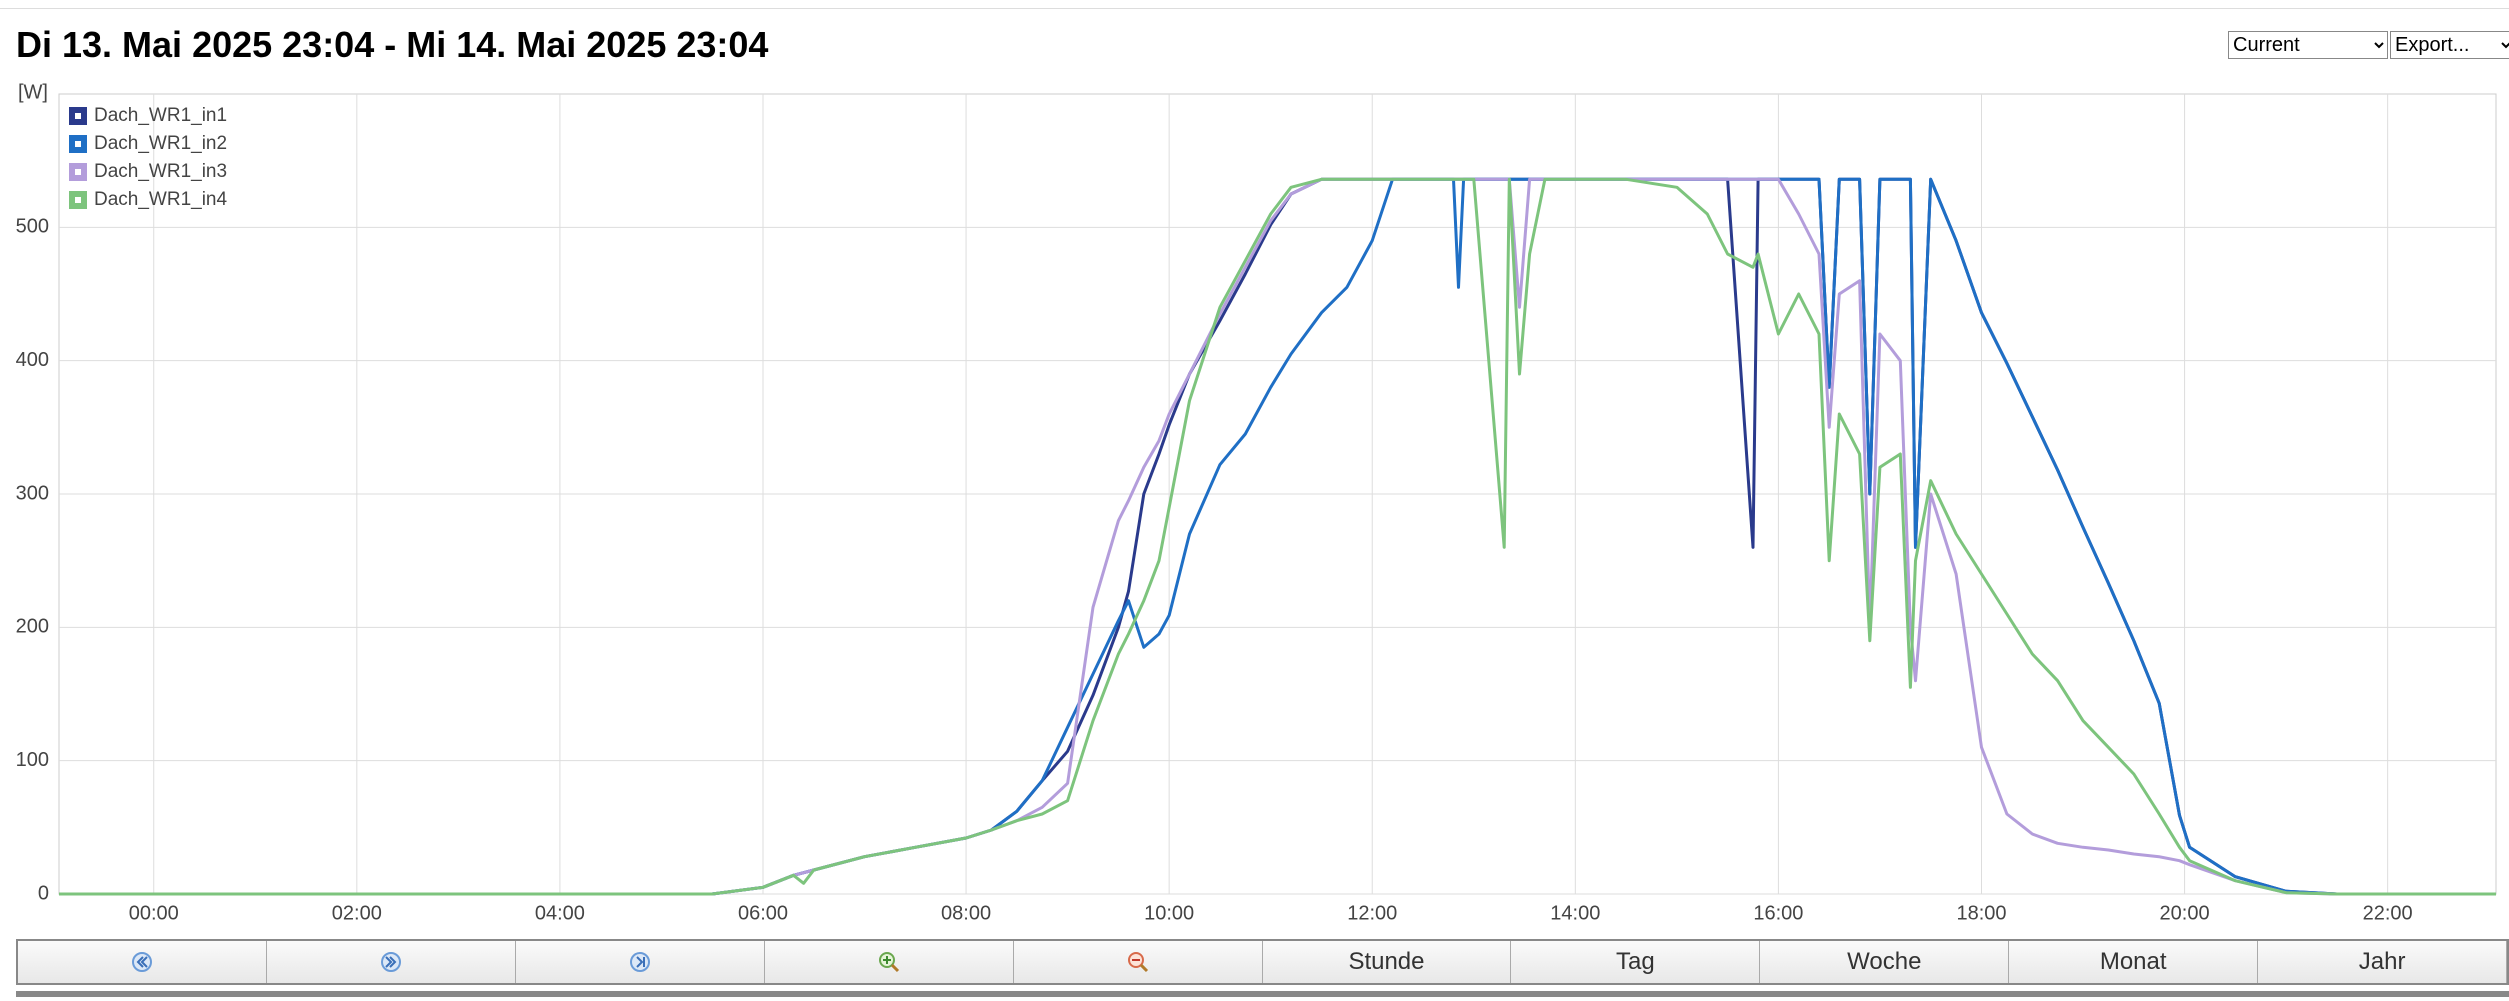 This screenshot has width=2509, height=1001. What do you see at coordinates (763, 913) in the screenshot?
I see `x-tick-label: 06:00` at bounding box center [763, 913].